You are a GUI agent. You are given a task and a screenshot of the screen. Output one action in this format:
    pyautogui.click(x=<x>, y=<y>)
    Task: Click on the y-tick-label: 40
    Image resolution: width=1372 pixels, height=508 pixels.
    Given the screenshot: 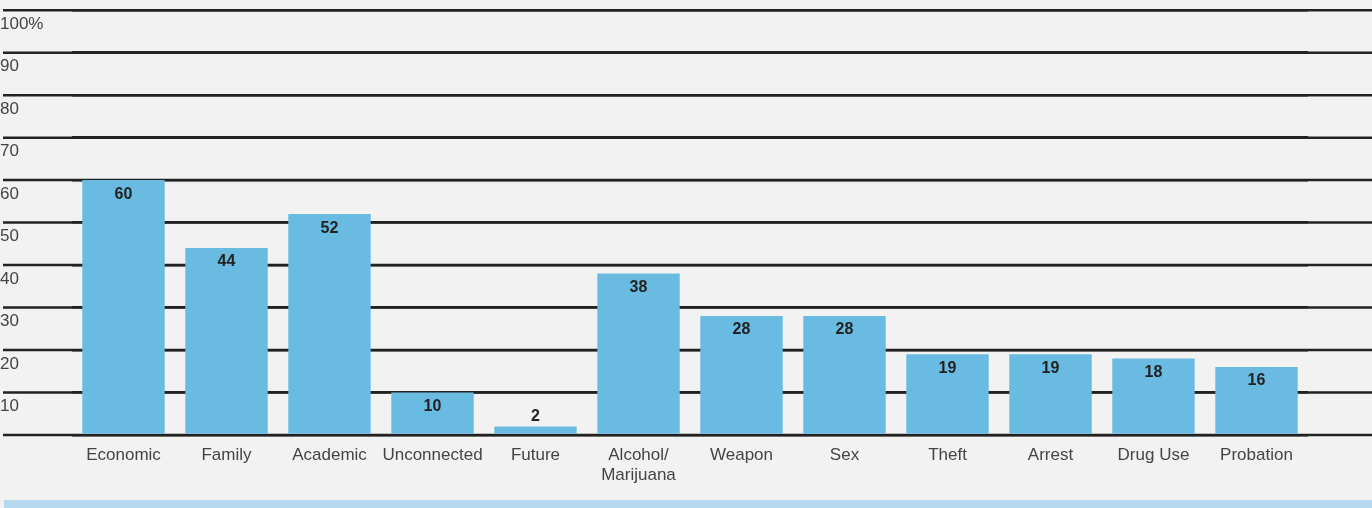 What is the action you would take?
    pyautogui.click(x=9, y=278)
    